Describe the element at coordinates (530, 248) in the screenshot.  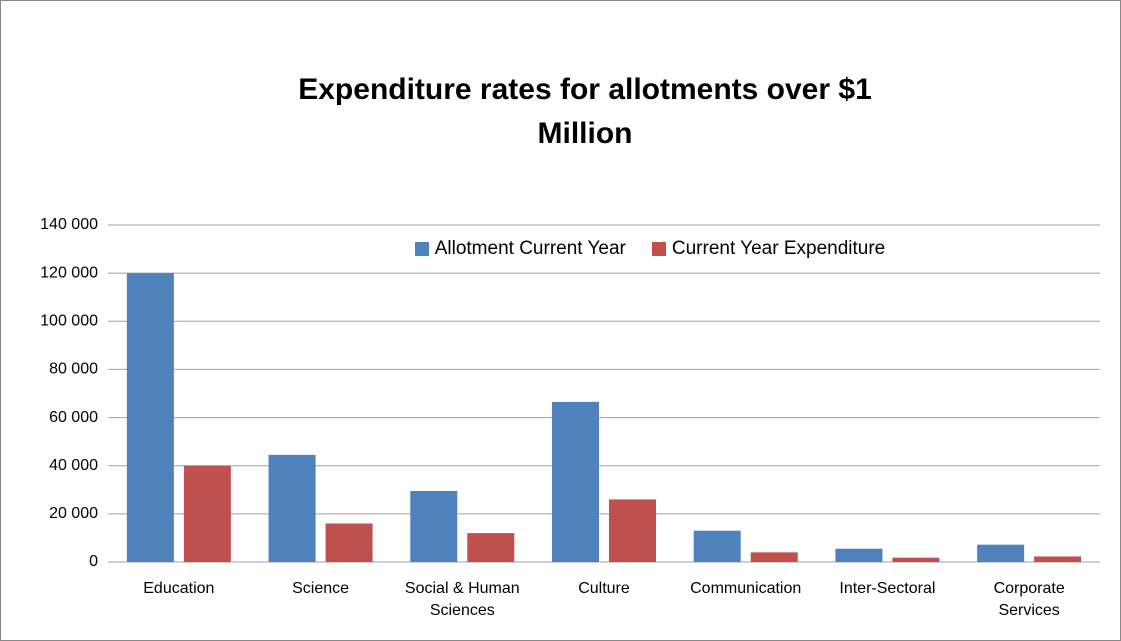
I see `legend-label: Allotment Current Year` at that location.